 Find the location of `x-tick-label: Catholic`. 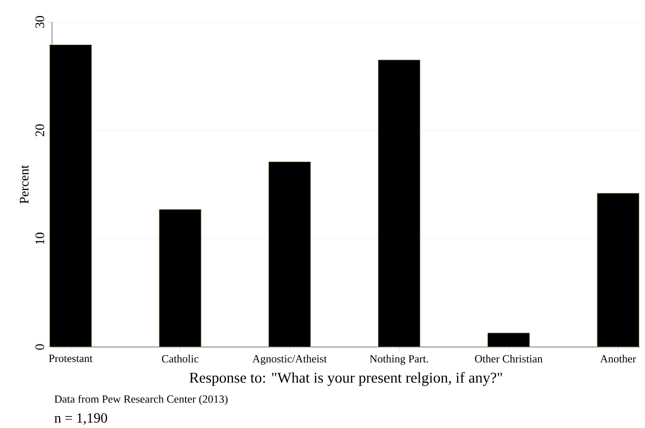

x-tick-label: Catholic is located at coordinates (180, 358).